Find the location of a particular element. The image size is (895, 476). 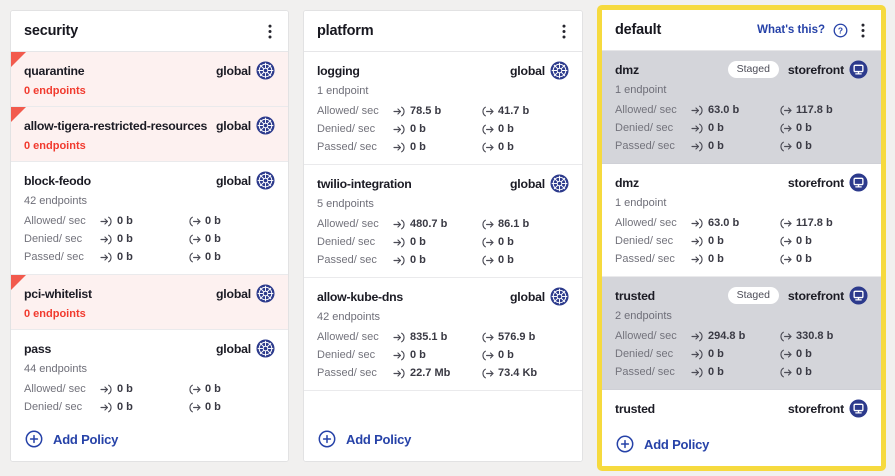

policy-name: logging is located at coordinates (338, 70).